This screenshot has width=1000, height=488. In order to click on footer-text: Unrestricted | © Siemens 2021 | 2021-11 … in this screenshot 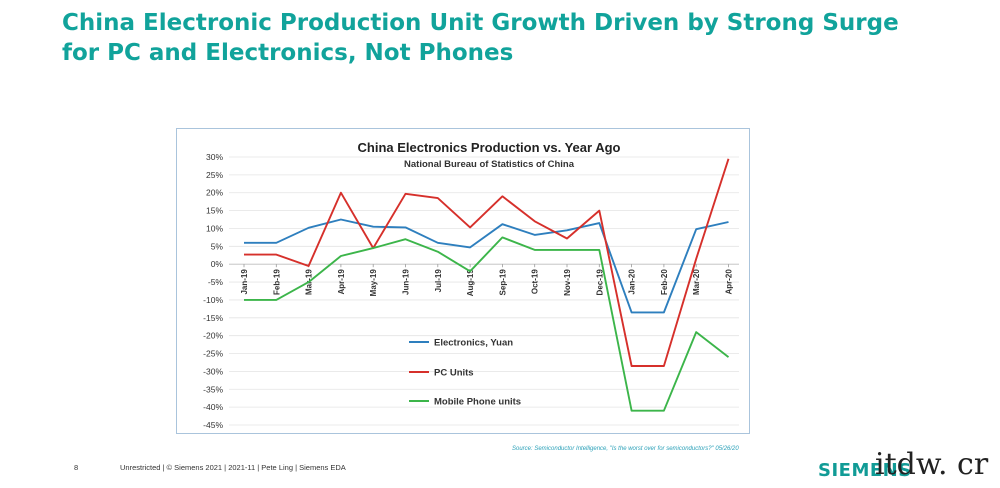, I will do `click(233, 467)`.